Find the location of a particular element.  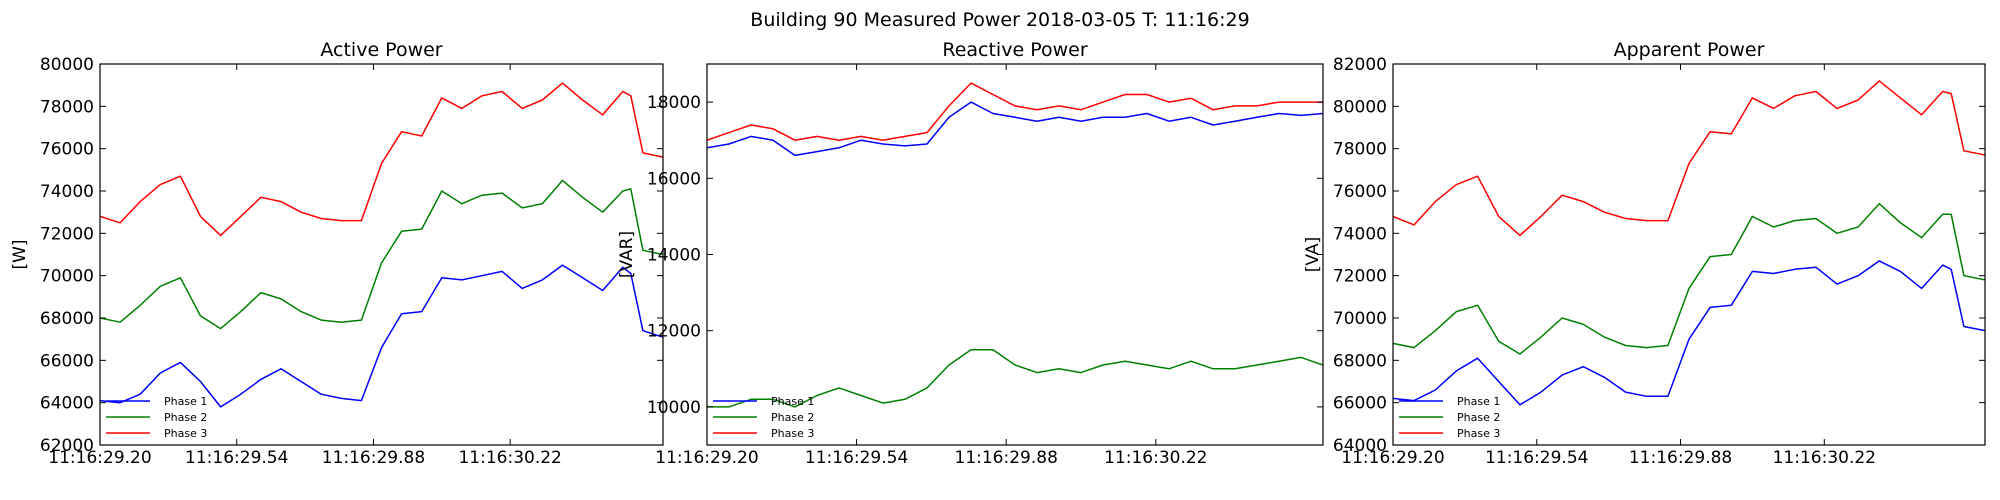

y-tick-label: 12000 is located at coordinates (674, 332).